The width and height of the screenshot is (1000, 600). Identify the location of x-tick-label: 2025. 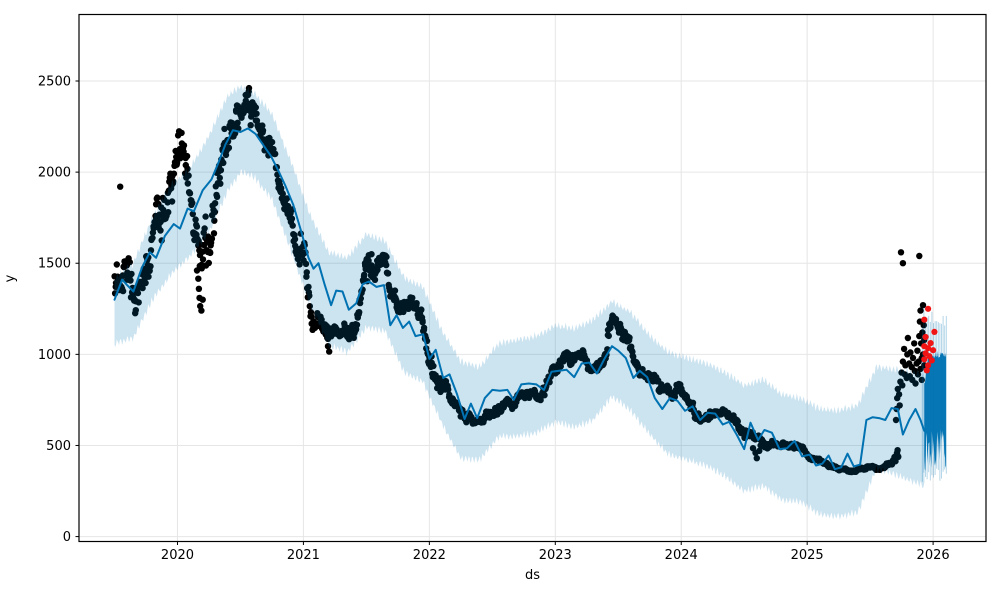
(807, 555).